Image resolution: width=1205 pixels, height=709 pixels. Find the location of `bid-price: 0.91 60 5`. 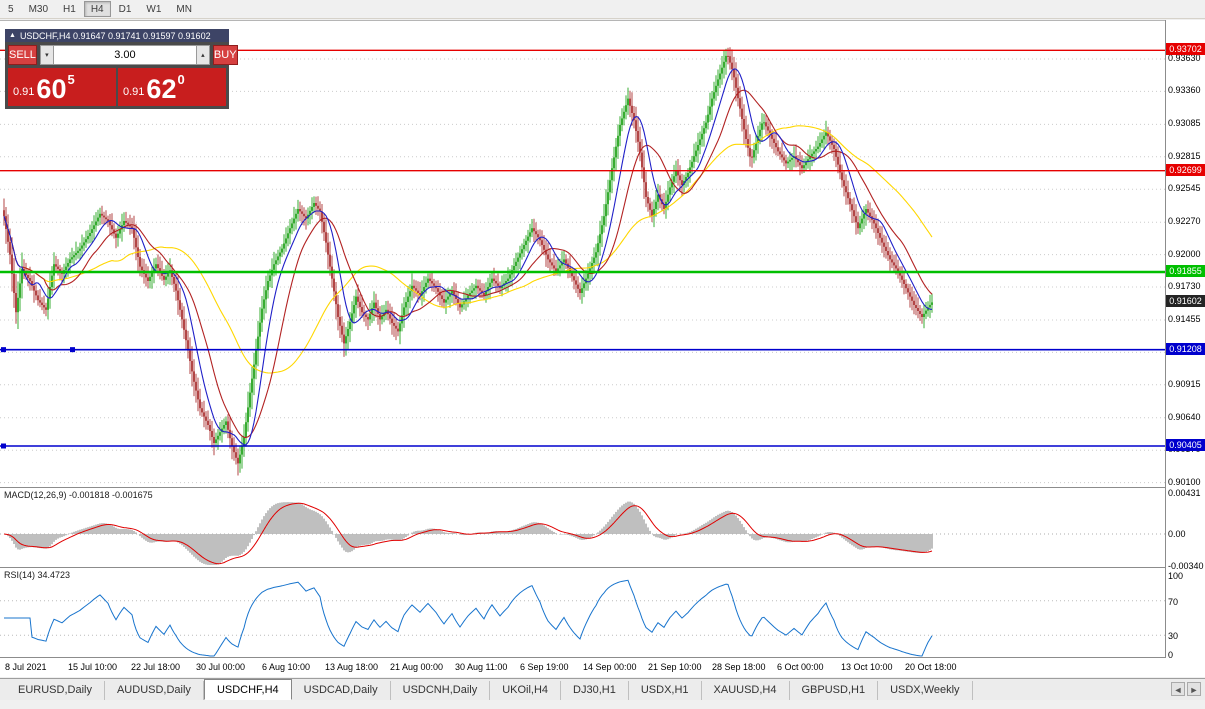

bid-price: 0.91 60 5 is located at coordinates (62, 87).